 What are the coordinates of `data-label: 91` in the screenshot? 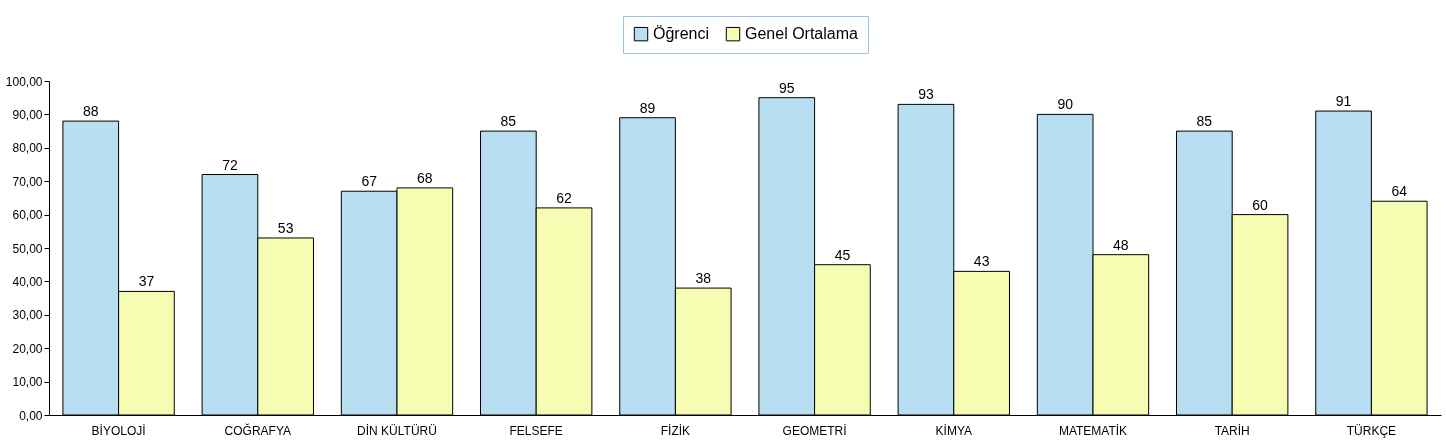 It's located at (1343, 101).